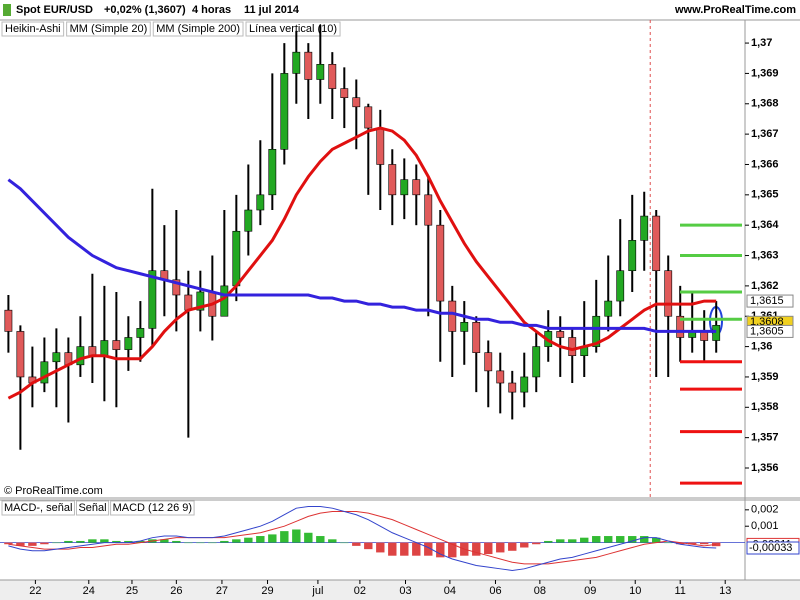 This screenshot has height=600, width=800. Describe the element at coordinates (765, 164) in the screenshot. I see `y-tick-label: 1,366` at that location.